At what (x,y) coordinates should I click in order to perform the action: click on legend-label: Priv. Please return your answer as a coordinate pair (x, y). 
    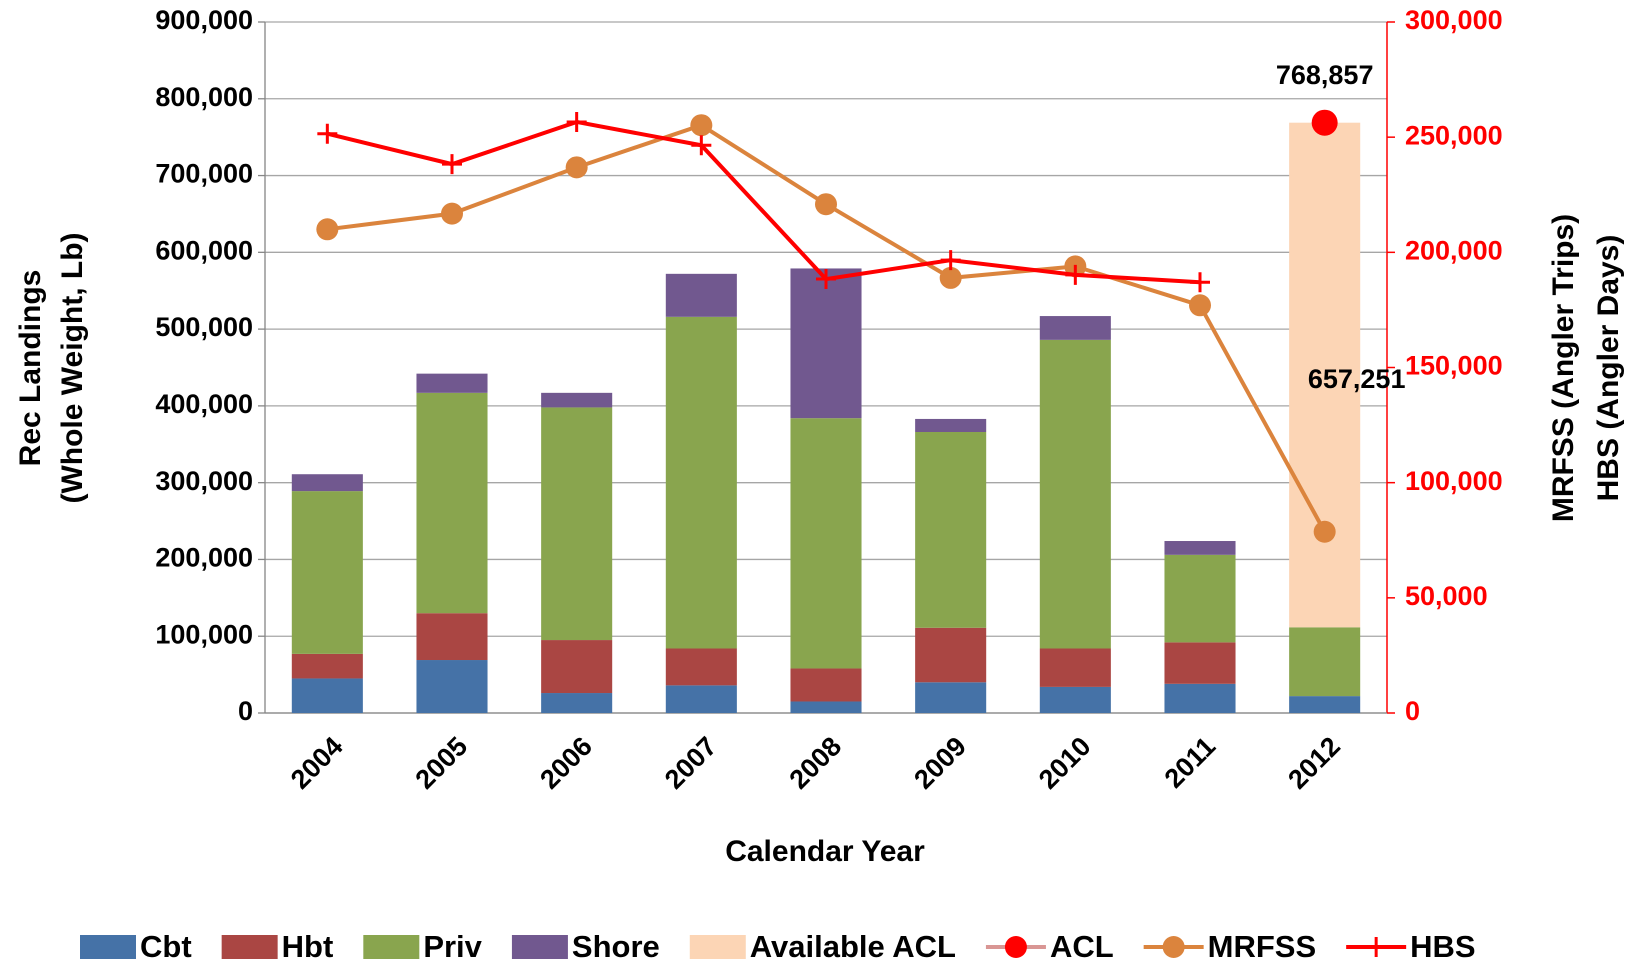
    Looking at the image, I should click on (452, 946).